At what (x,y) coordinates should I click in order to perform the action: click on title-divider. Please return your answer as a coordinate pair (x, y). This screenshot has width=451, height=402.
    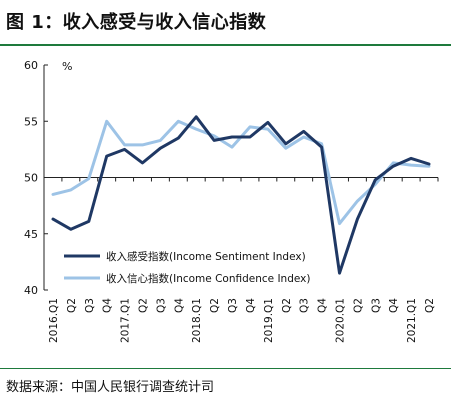
    Looking at the image, I should click on (225, 45).